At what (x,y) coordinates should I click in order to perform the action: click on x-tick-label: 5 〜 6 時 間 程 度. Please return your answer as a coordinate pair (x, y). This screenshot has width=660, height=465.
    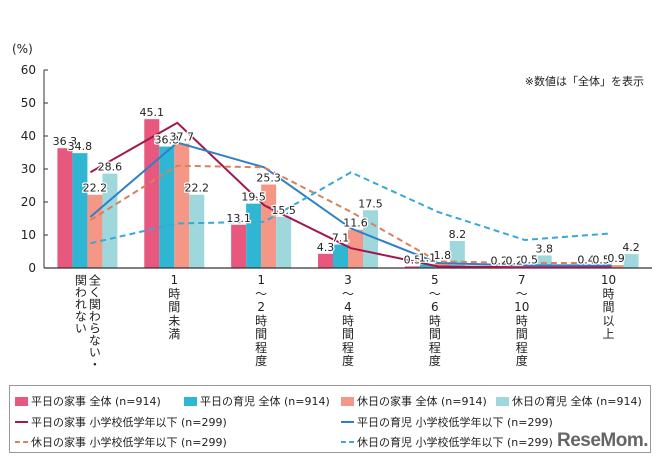
    Looking at the image, I should click on (434, 320).